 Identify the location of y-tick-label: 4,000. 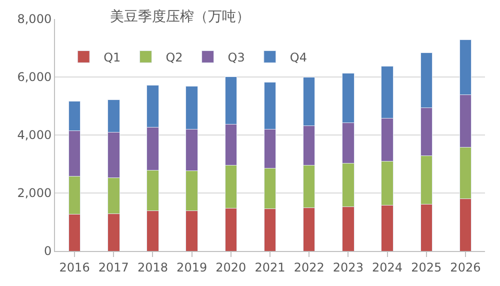
(34, 135).